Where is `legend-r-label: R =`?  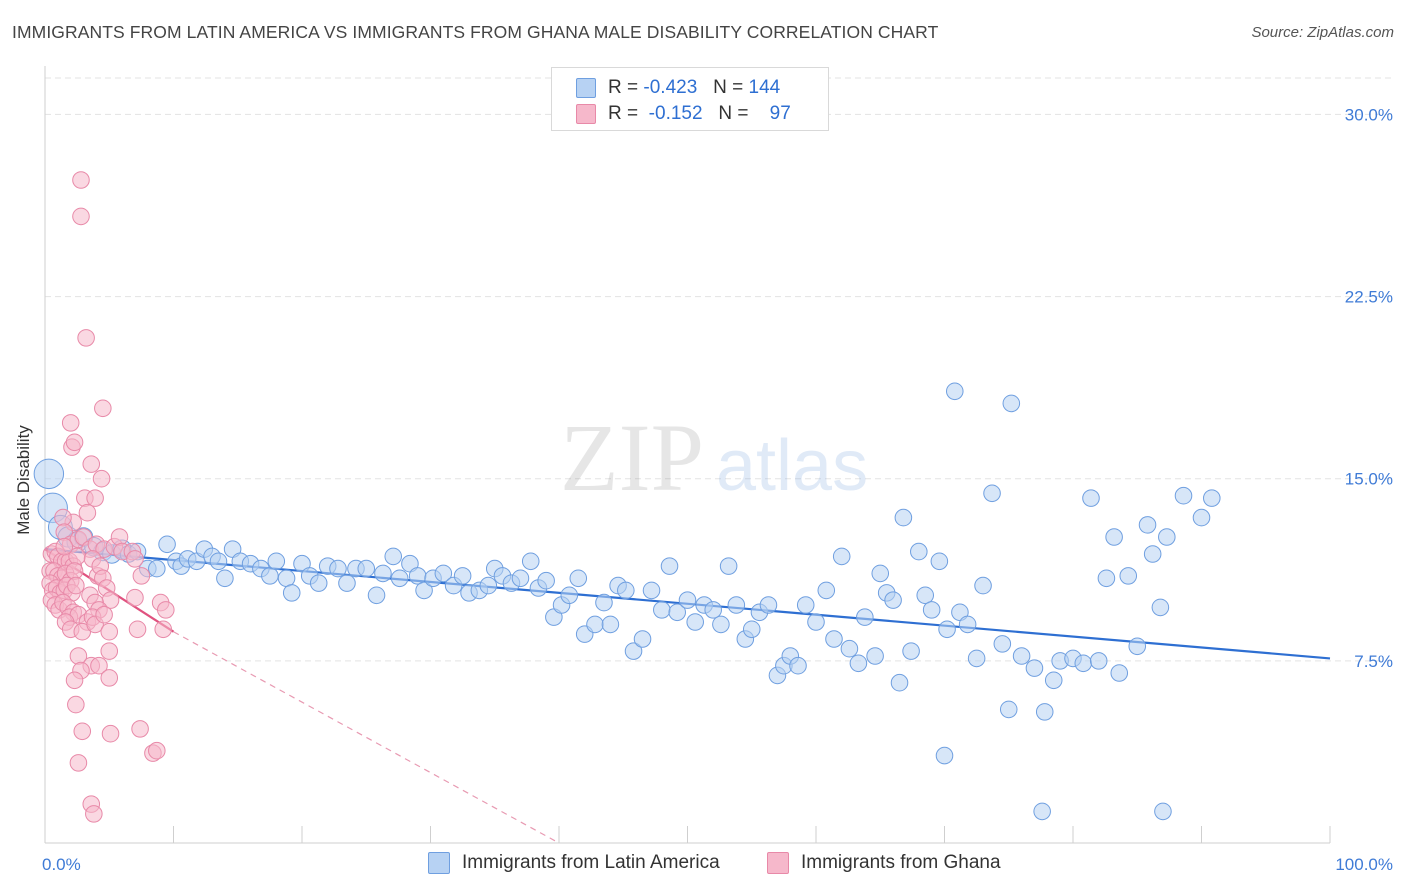 legend-r-label: R = is located at coordinates (623, 87).